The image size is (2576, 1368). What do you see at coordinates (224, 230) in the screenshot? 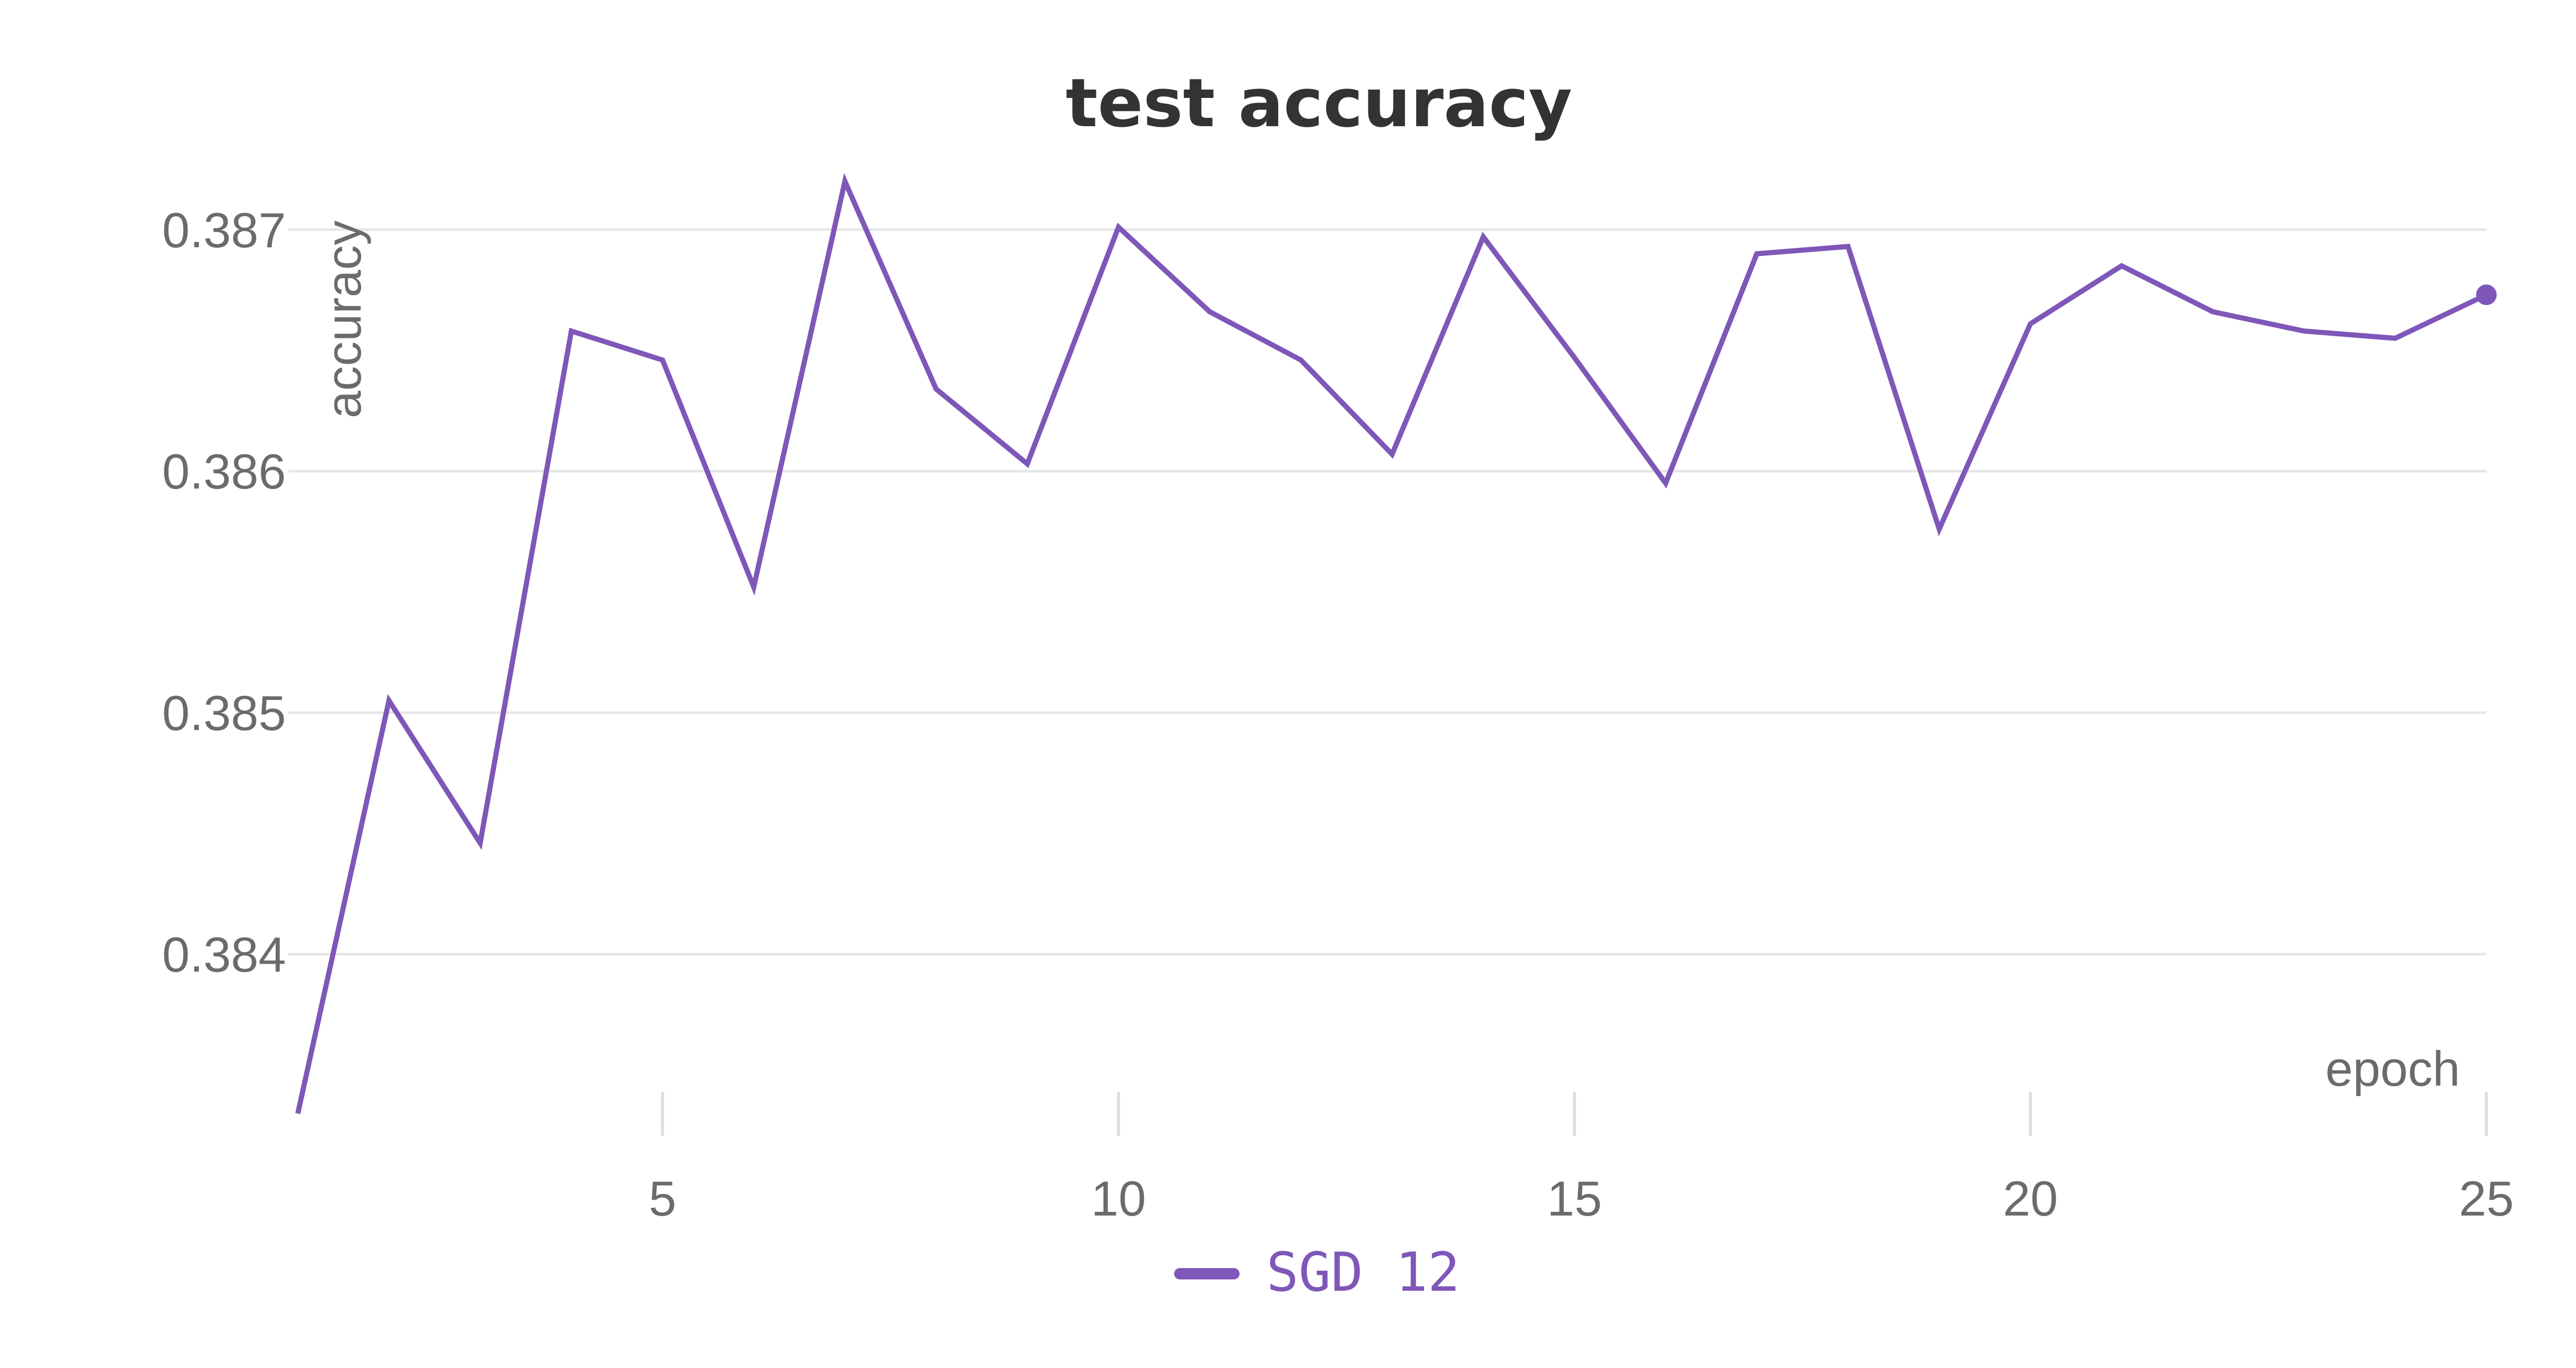
I see `y-tick-label: 0.387` at bounding box center [224, 230].